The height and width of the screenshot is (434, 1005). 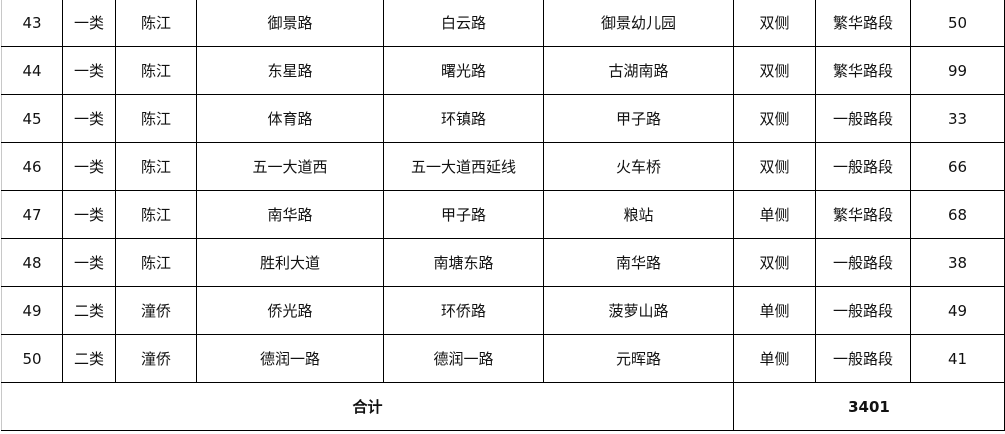 What do you see at coordinates (290, 166) in the screenshot?
I see `road-name-cell: 五一大道西` at bounding box center [290, 166].